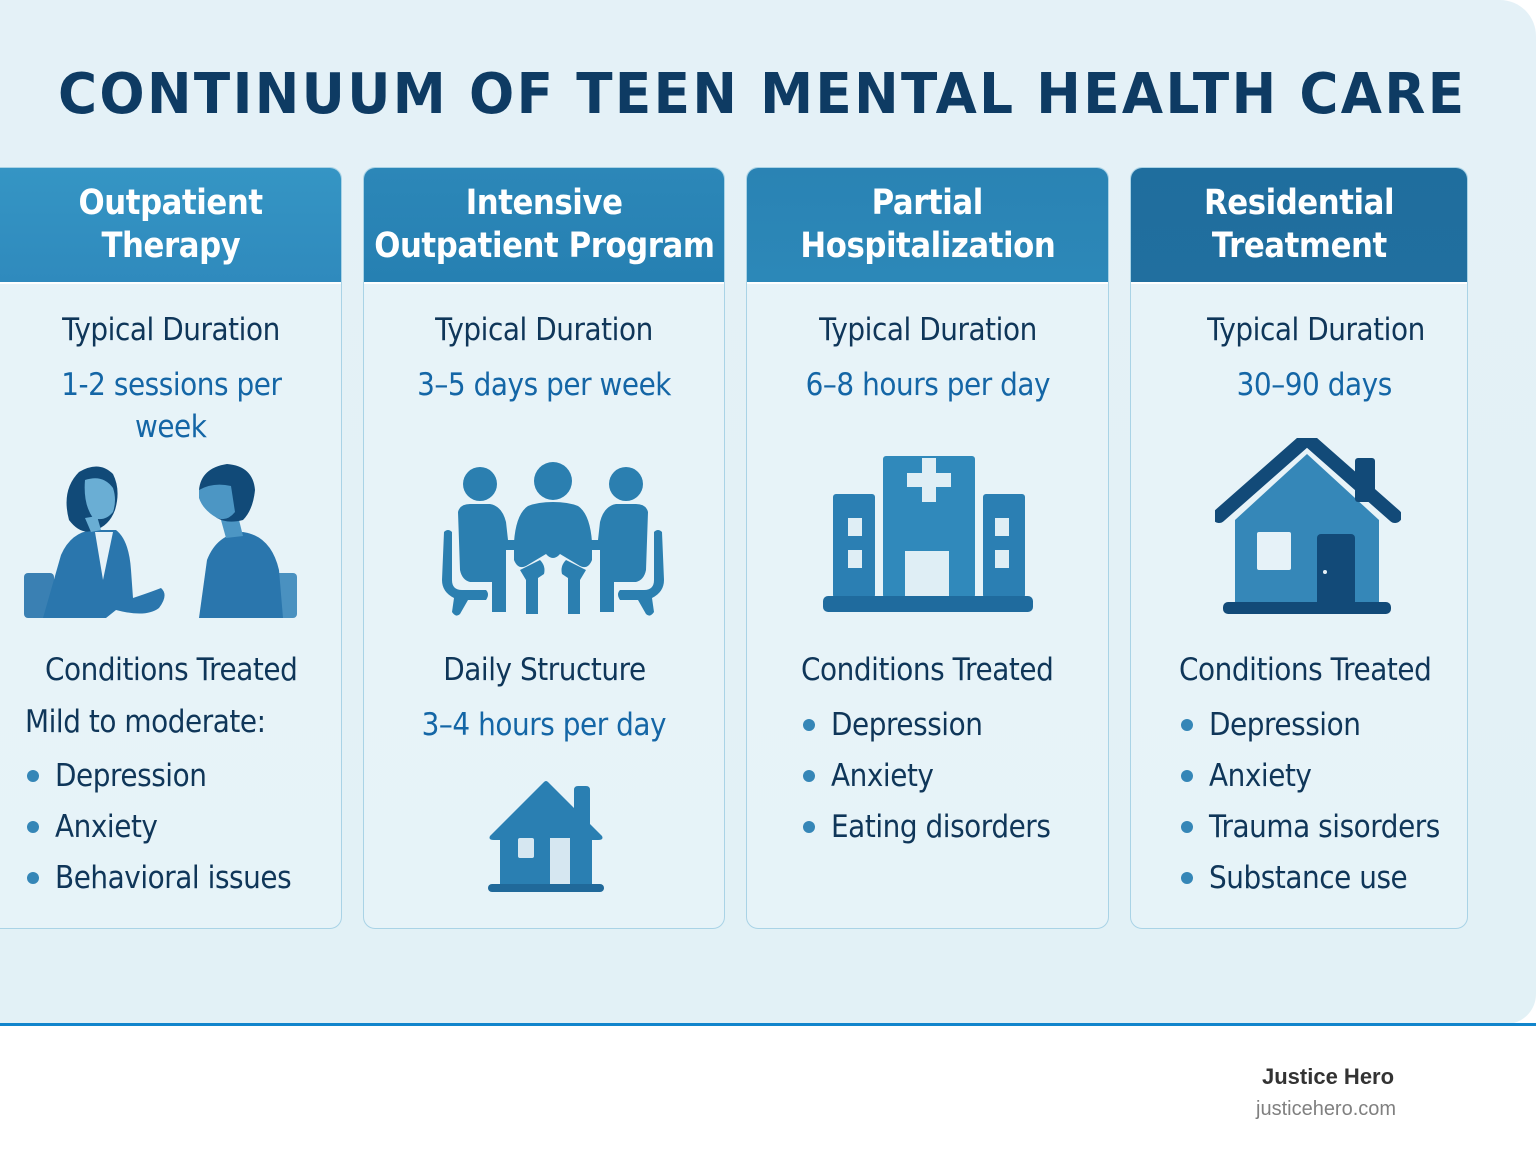 The image size is (1536, 1154). Describe the element at coordinates (927, 203) in the screenshot. I see `card-title-line: Partial` at that location.